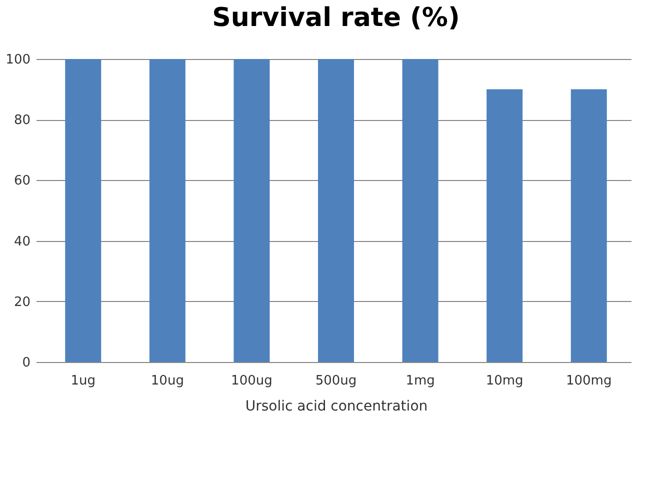 The width and height of the screenshot is (666, 485). What do you see at coordinates (22, 120) in the screenshot?
I see `y-tick-label: 80` at bounding box center [22, 120].